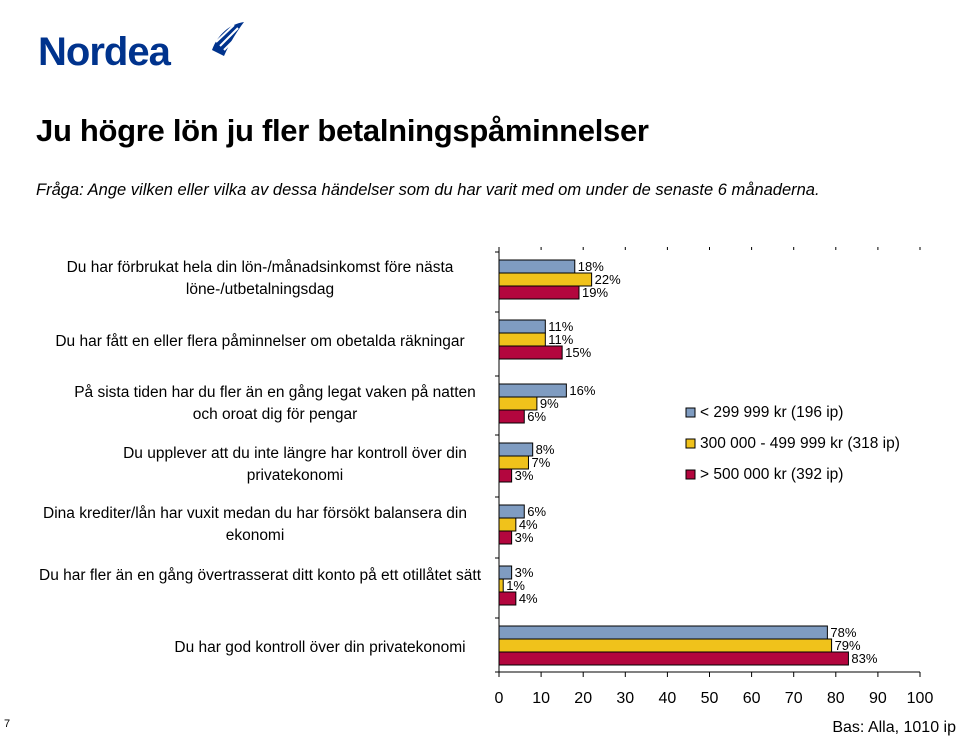  What do you see at coordinates (578, 352) in the screenshot?
I see `bar-value-label: 15%` at bounding box center [578, 352].